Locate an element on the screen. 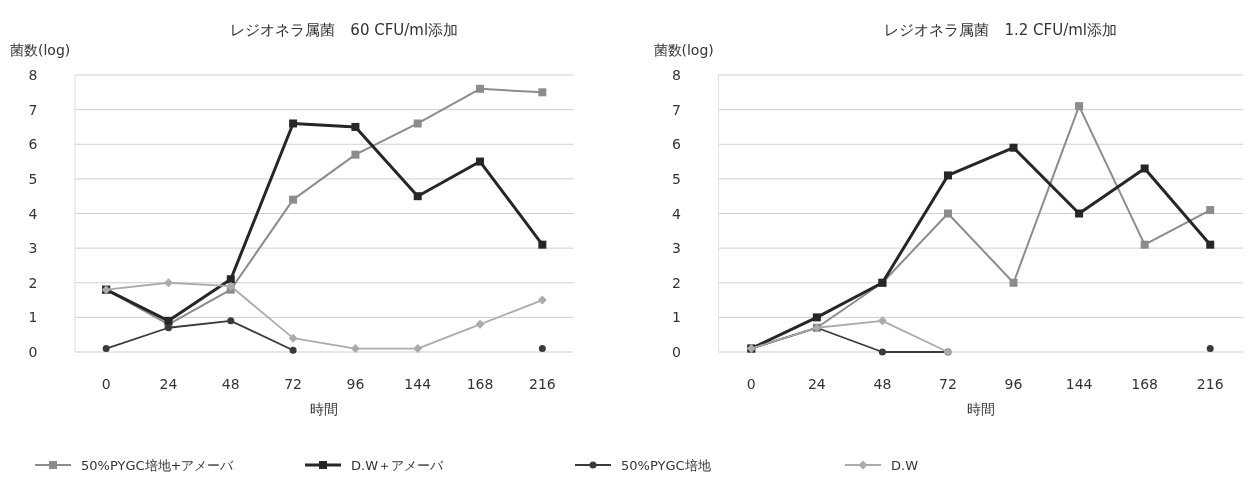  legend-label: D.W＋アメーバ is located at coordinates (397, 465).